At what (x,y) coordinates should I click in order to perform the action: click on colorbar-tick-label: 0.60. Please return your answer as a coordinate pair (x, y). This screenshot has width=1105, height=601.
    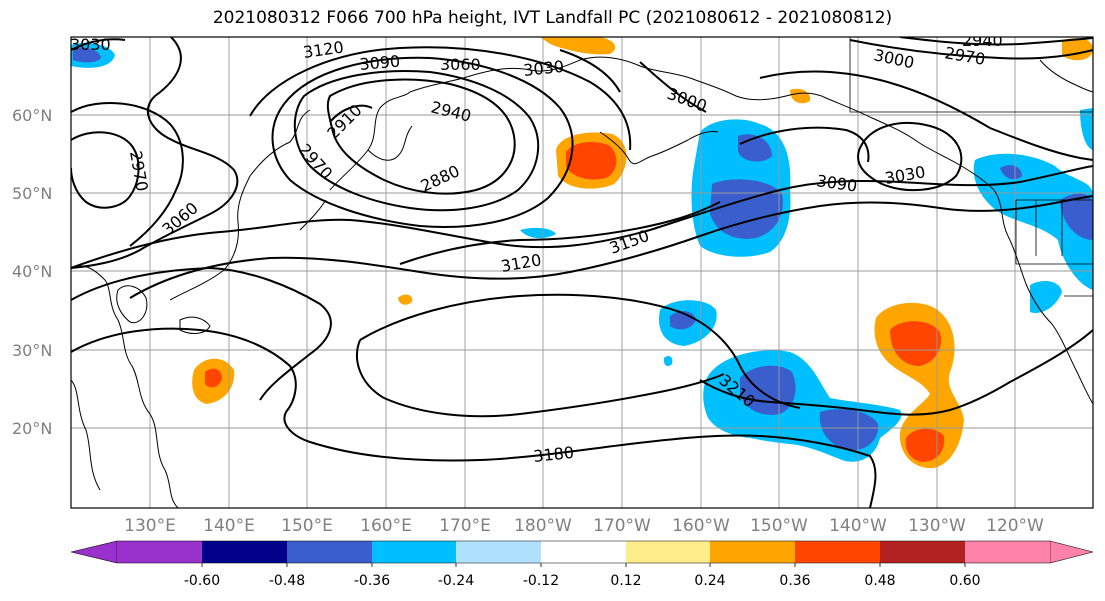
    Looking at the image, I should click on (964, 581).